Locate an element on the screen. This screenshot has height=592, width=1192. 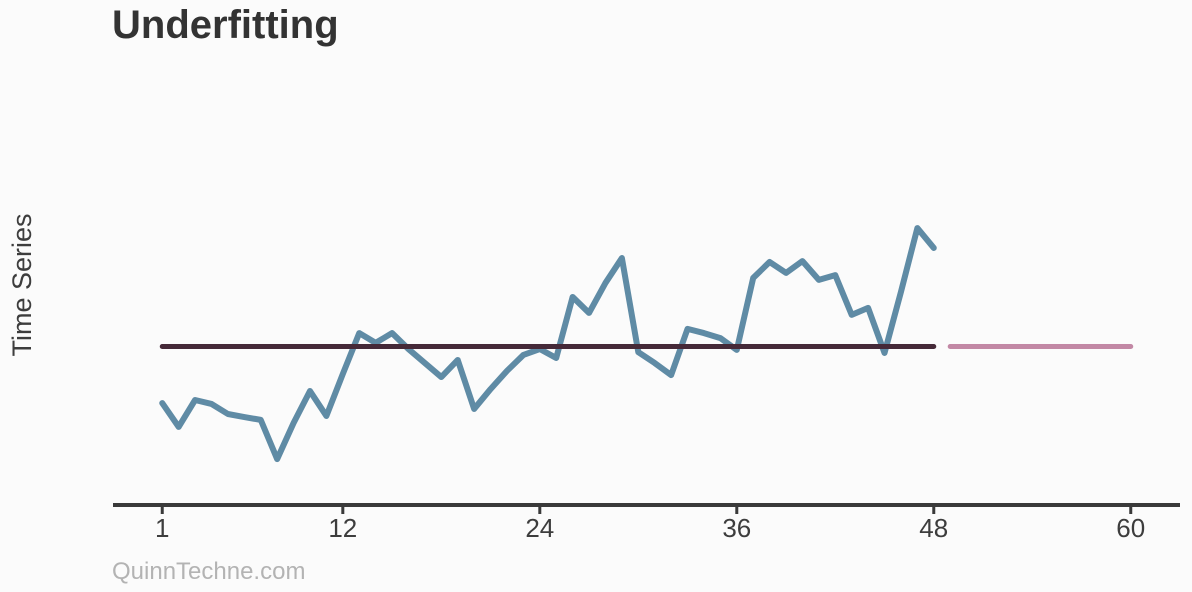
x-axis-tick-label: 12 is located at coordinates (342, 528).